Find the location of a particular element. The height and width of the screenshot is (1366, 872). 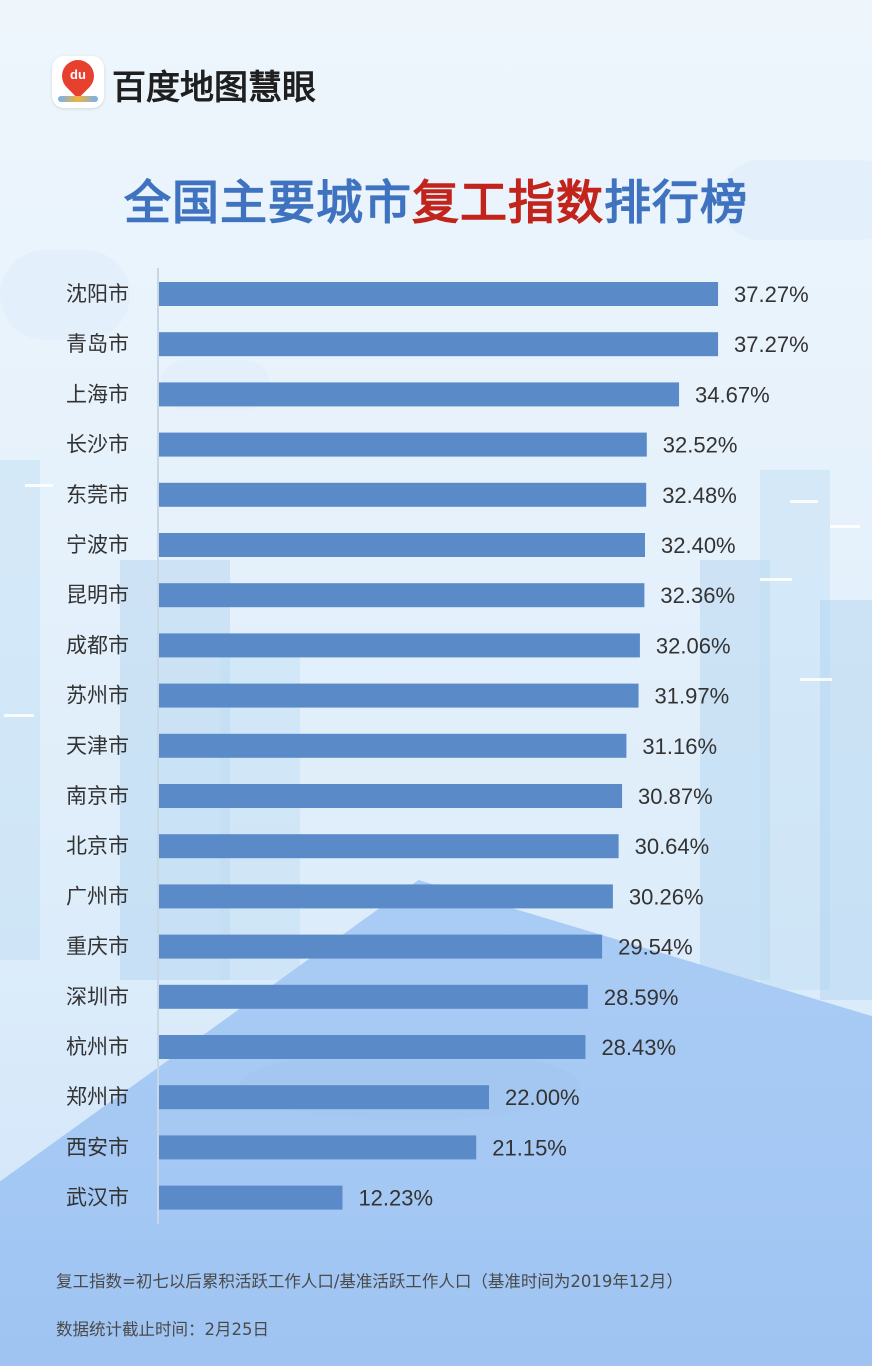

value-label: 32.52% is located at coordinates (700, 445).